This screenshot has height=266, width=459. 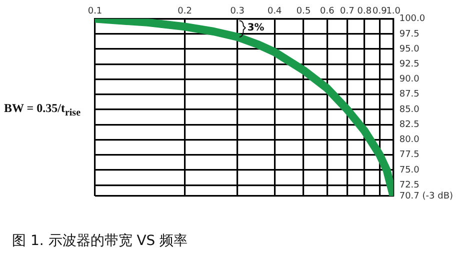 What do you see at coordinates (327, 11) in the screenshot?
I see `x-tick-label: 0.6` at bounding box center [327, 11].